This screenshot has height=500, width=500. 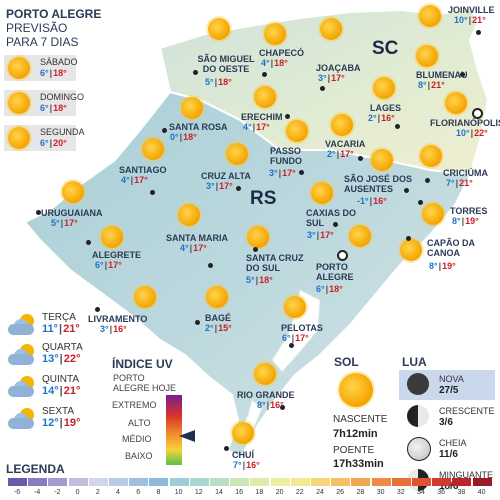 I want to click on sunrise-label: NASCENTE, so click(x=360, y=419).